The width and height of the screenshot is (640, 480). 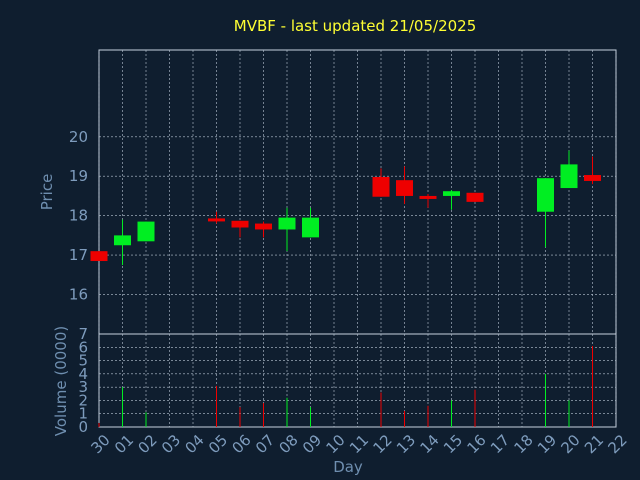 I want to click on x-tick-label: 17, so click(x=500, y=444).